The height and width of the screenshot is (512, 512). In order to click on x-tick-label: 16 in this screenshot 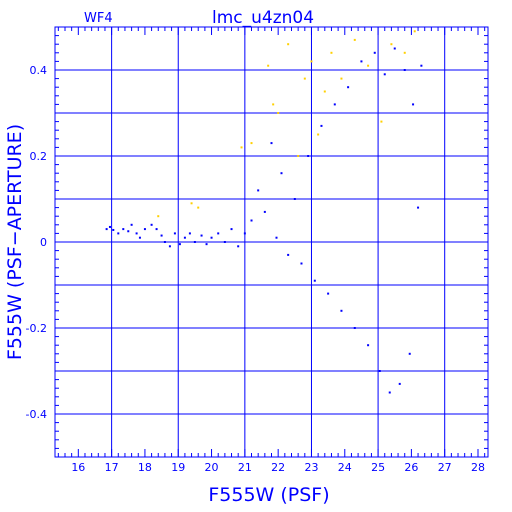, I will do `click(78, 467)`.